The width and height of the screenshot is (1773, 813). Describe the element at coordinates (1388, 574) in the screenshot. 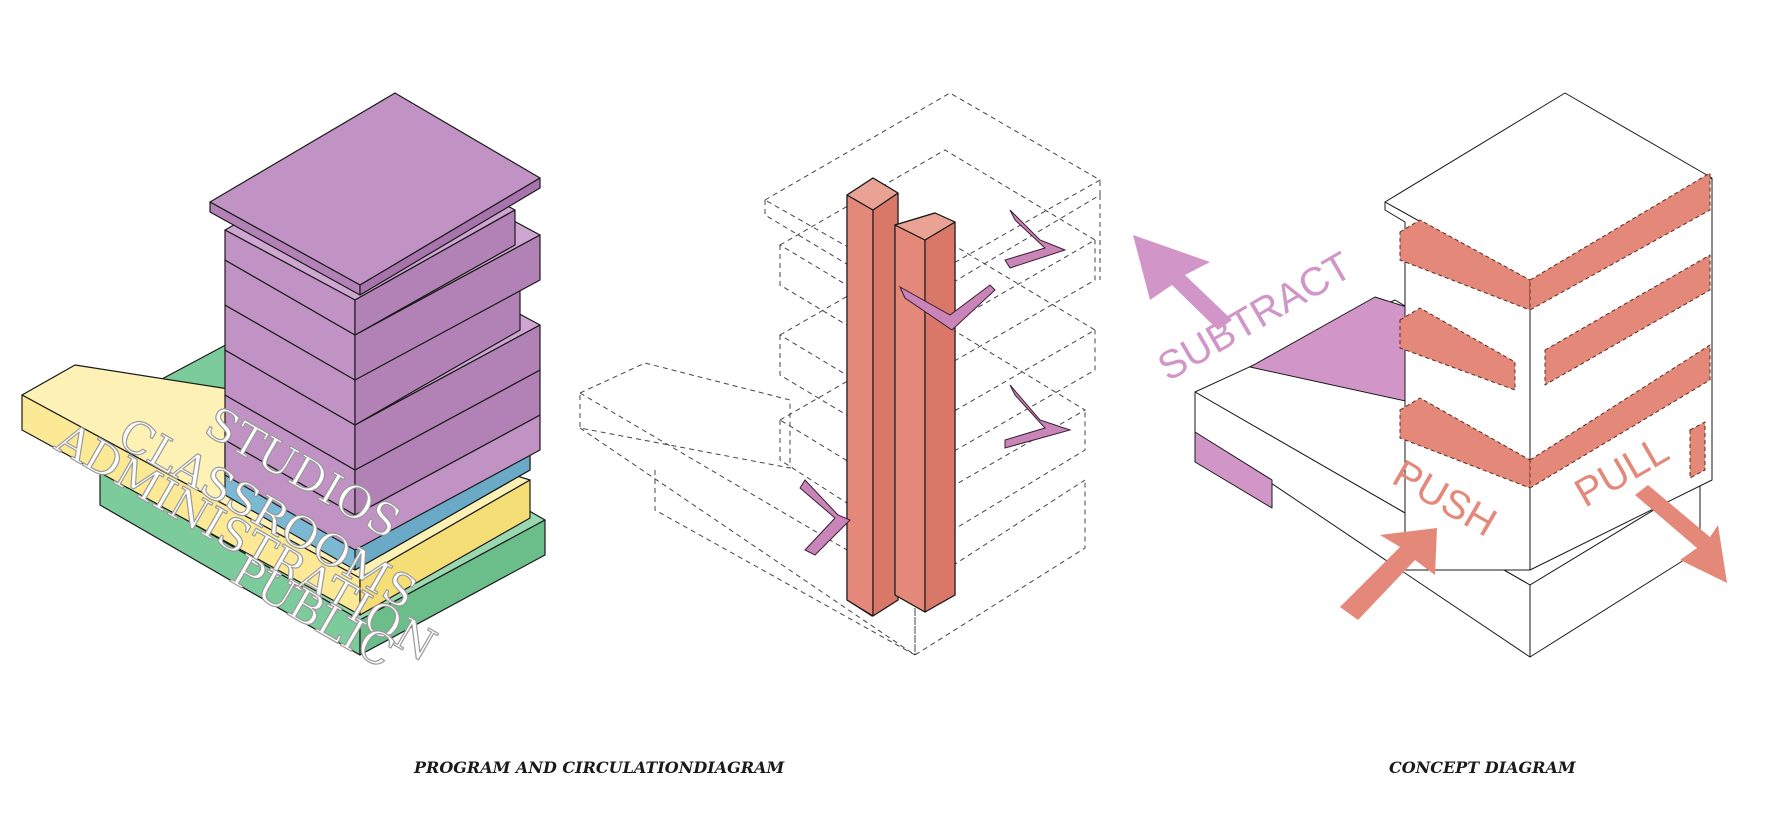

I see `push-arrow` at that location.